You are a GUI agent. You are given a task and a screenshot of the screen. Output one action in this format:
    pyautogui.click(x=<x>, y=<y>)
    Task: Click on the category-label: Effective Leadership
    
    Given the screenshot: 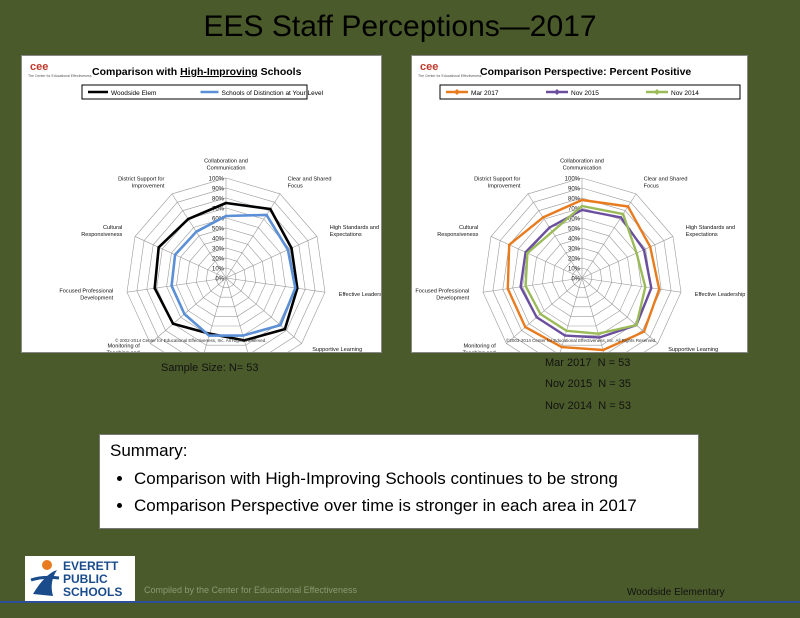 What is the action you would take?
    pyautogui.click(x=360, y=295)
    